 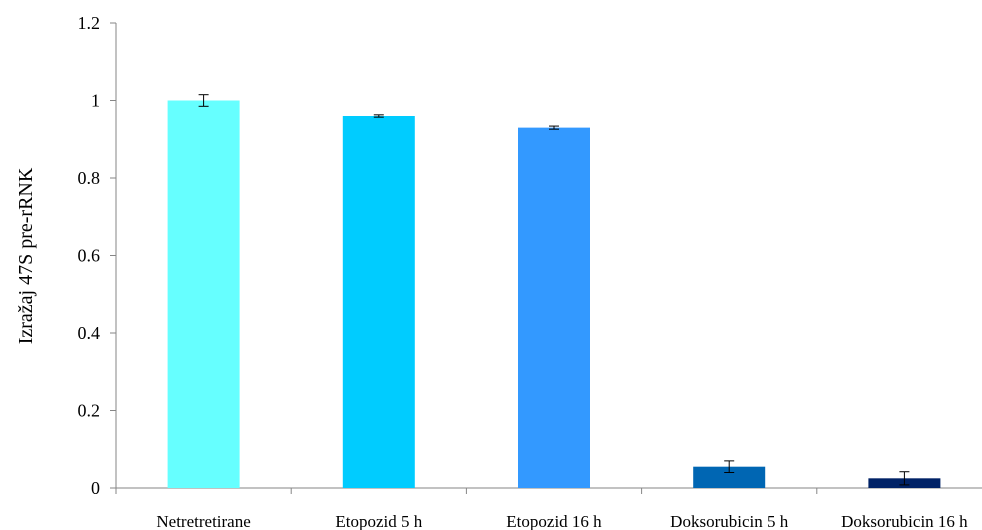 I want to click on x-tick-label: Etopozid 5 h, so click(x=378, y=521).